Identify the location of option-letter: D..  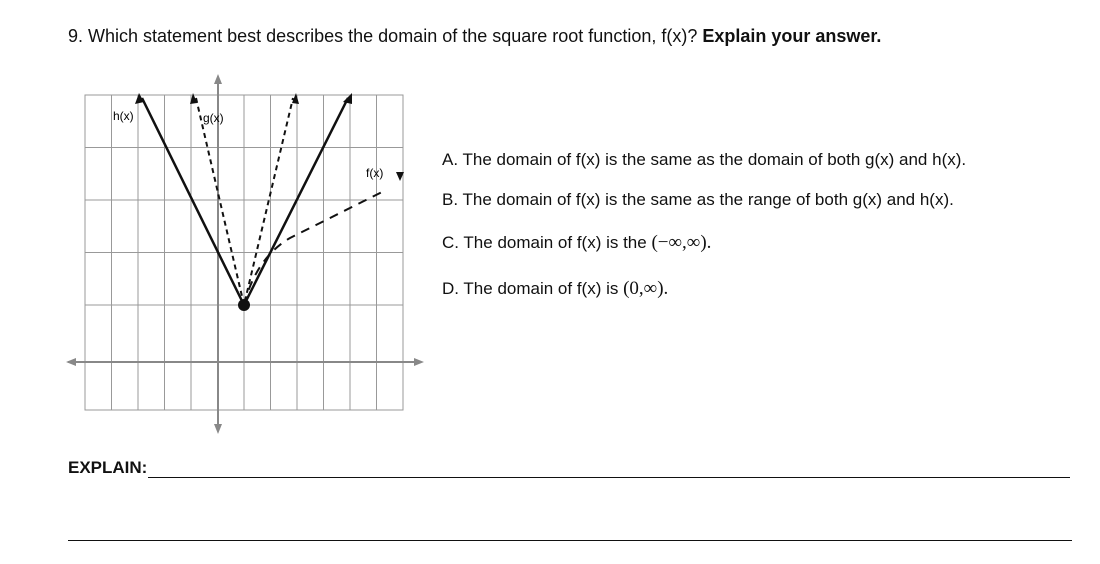
(450, 288).